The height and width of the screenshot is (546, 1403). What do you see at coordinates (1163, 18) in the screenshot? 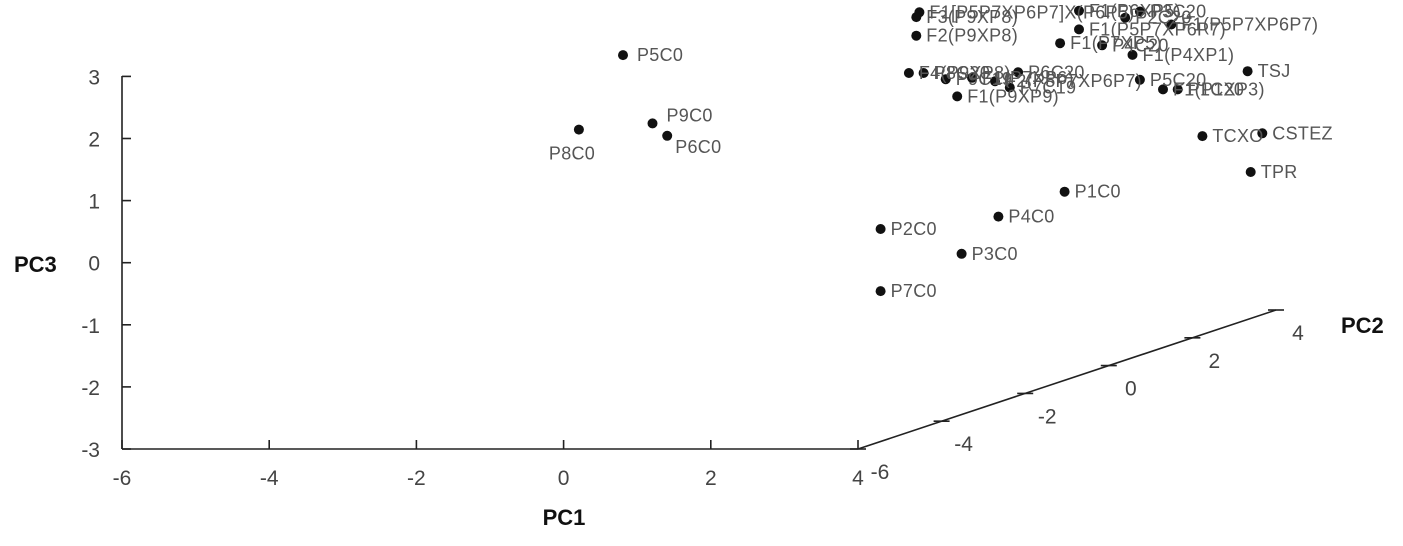
I see `data-point-label: P2C20` at bounding box center [1163, 18].